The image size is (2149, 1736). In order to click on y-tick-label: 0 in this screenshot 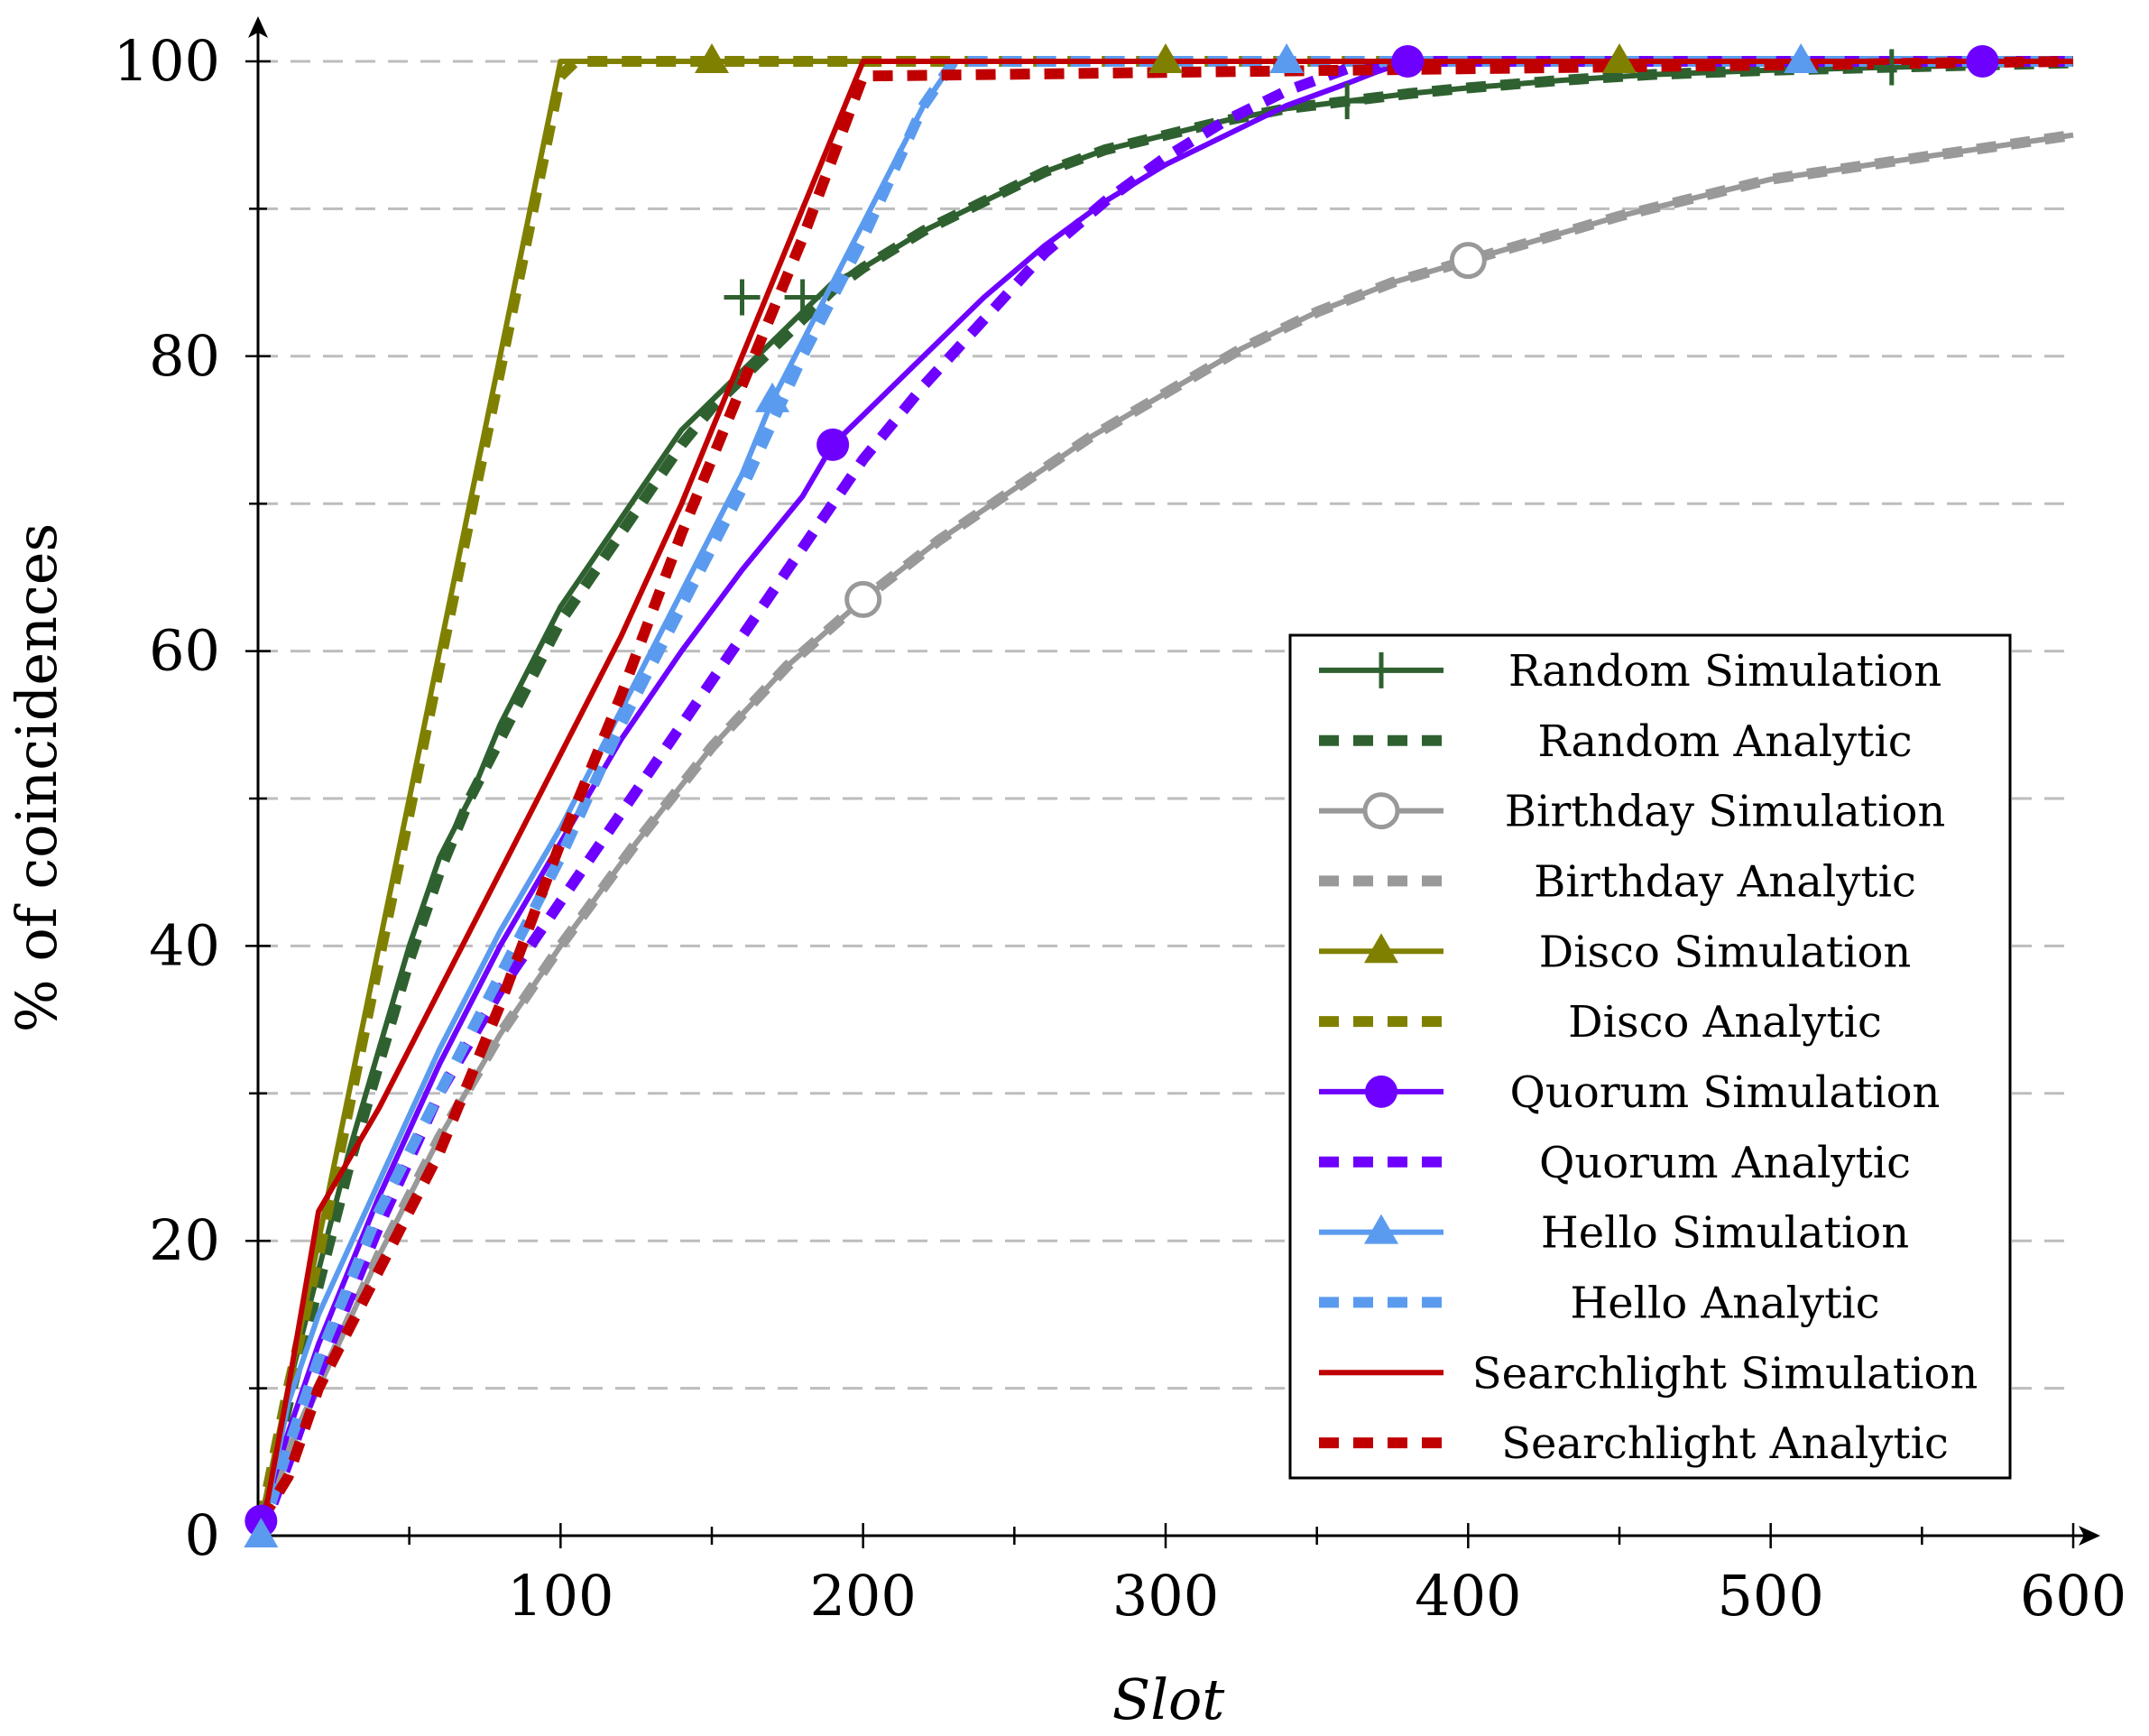, I will do `click(202, 1535)`.